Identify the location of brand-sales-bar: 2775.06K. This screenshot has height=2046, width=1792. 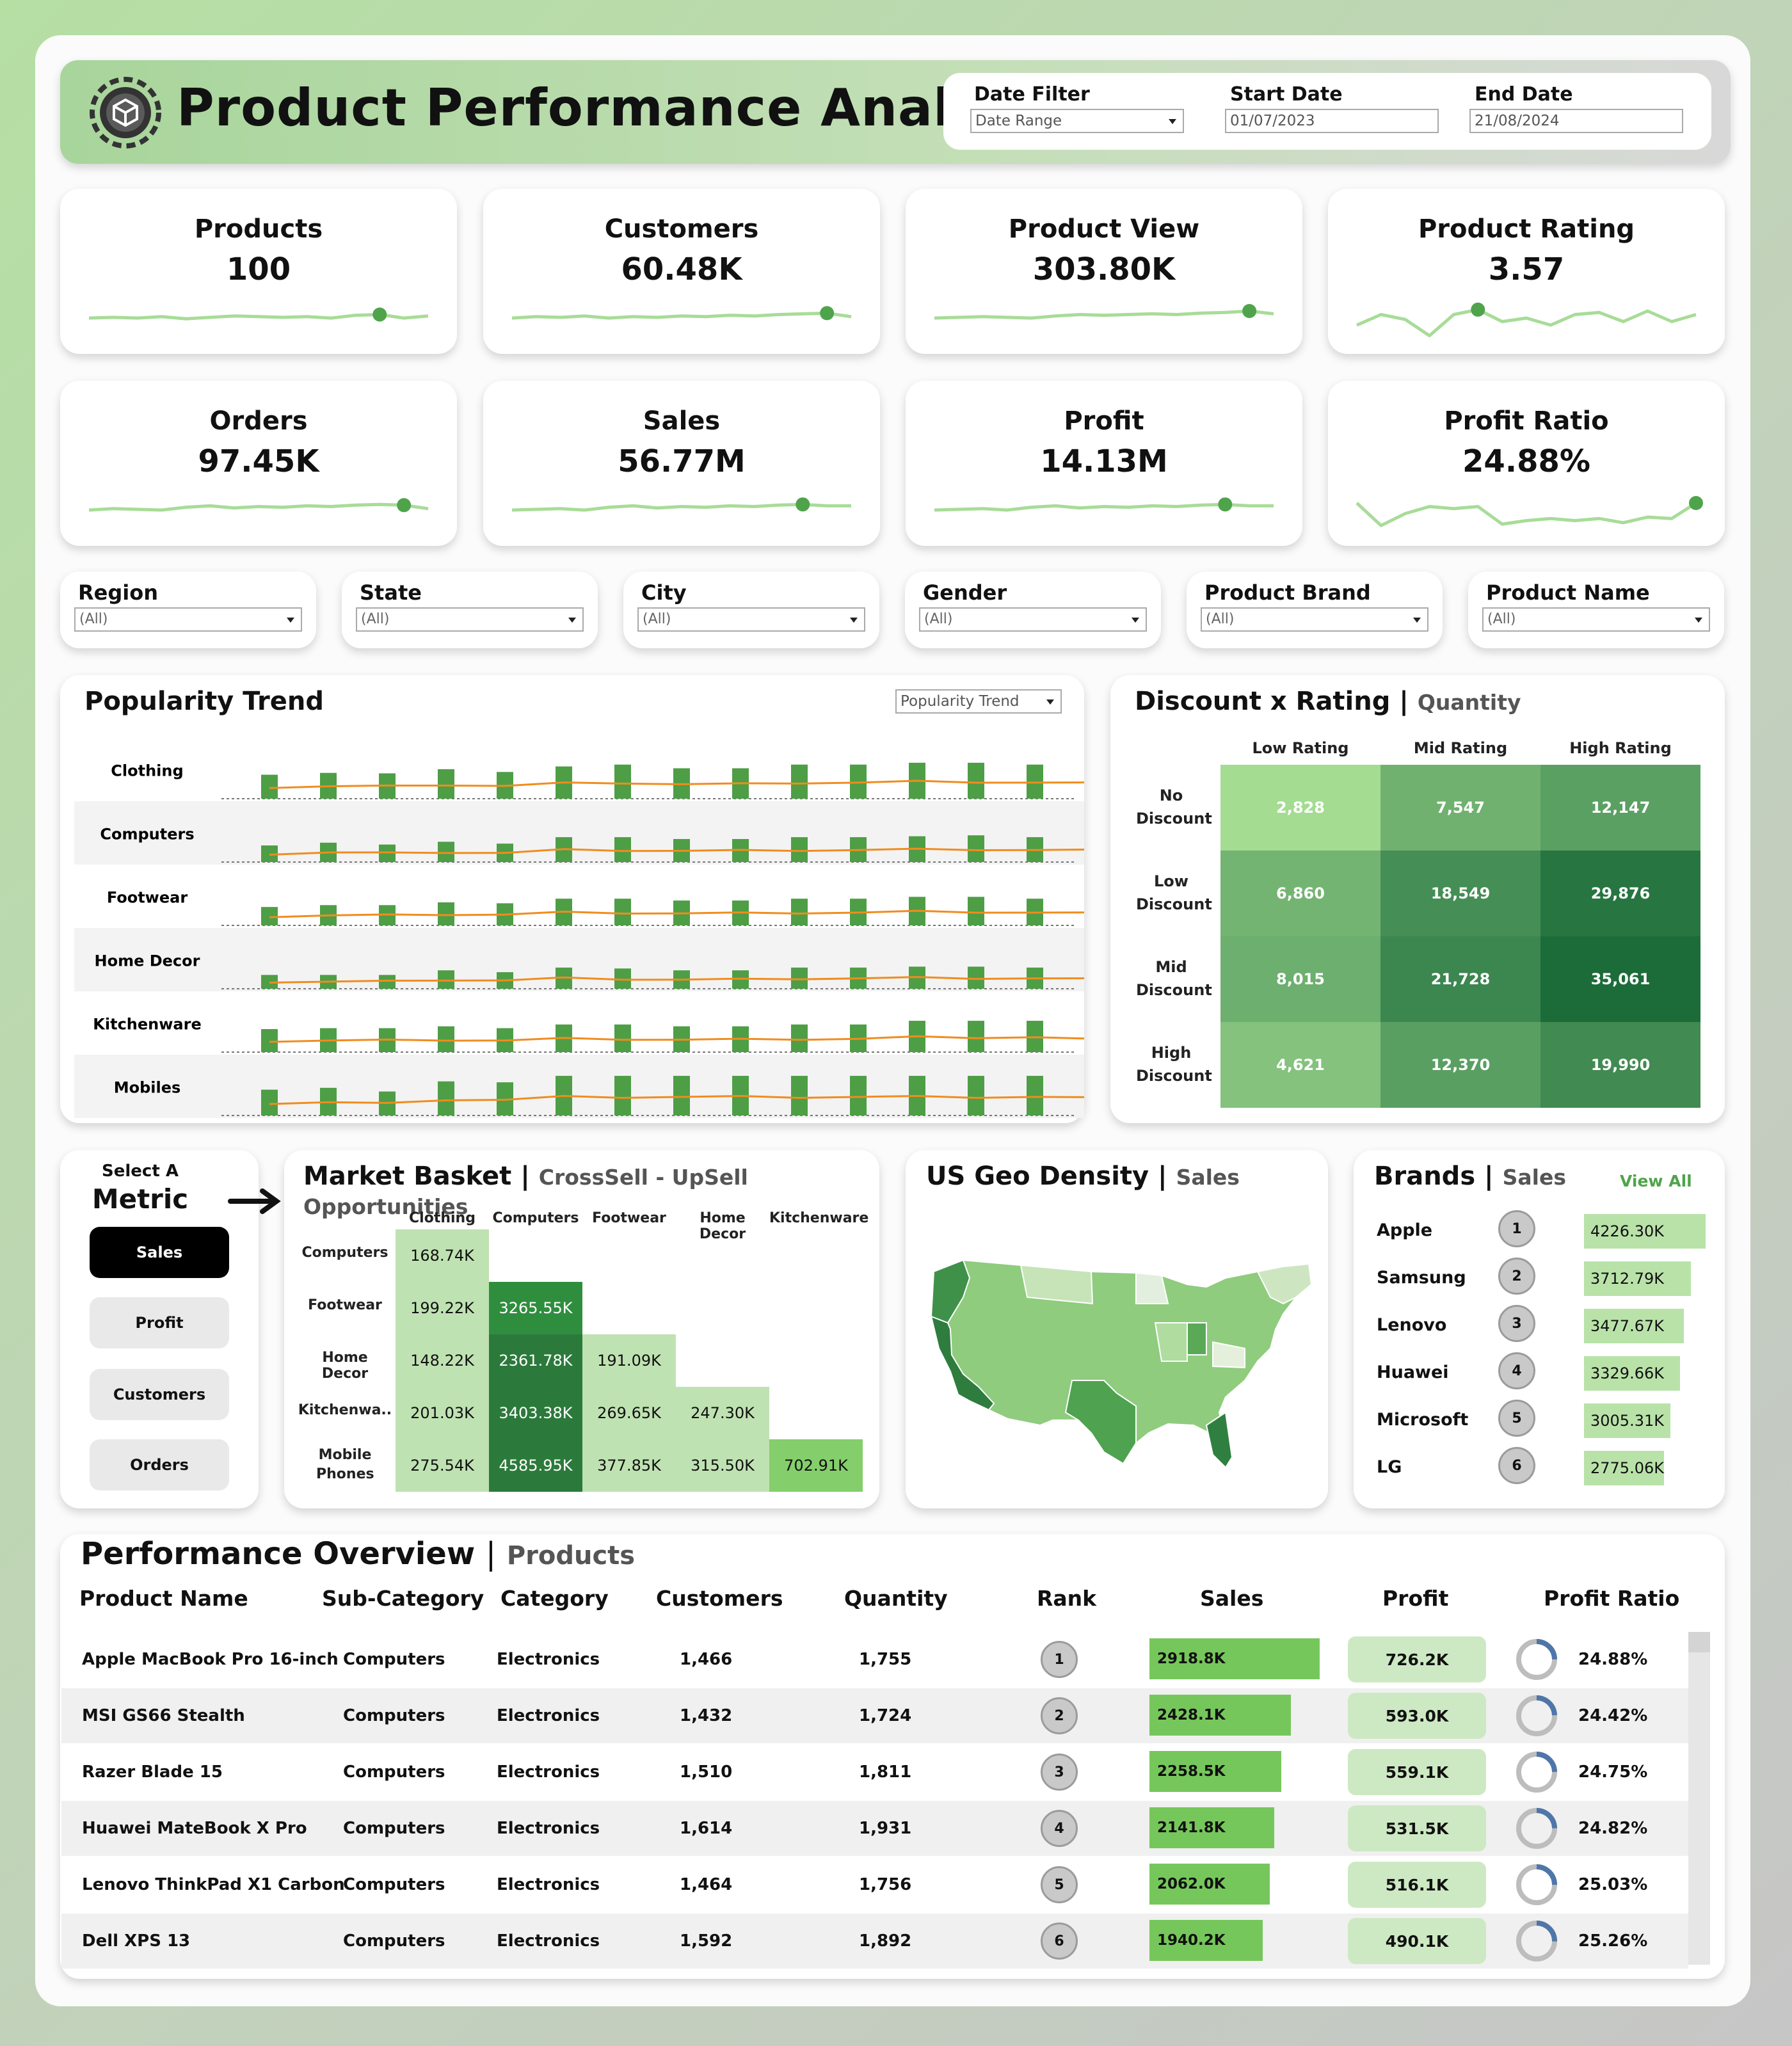
(1624, 1468).